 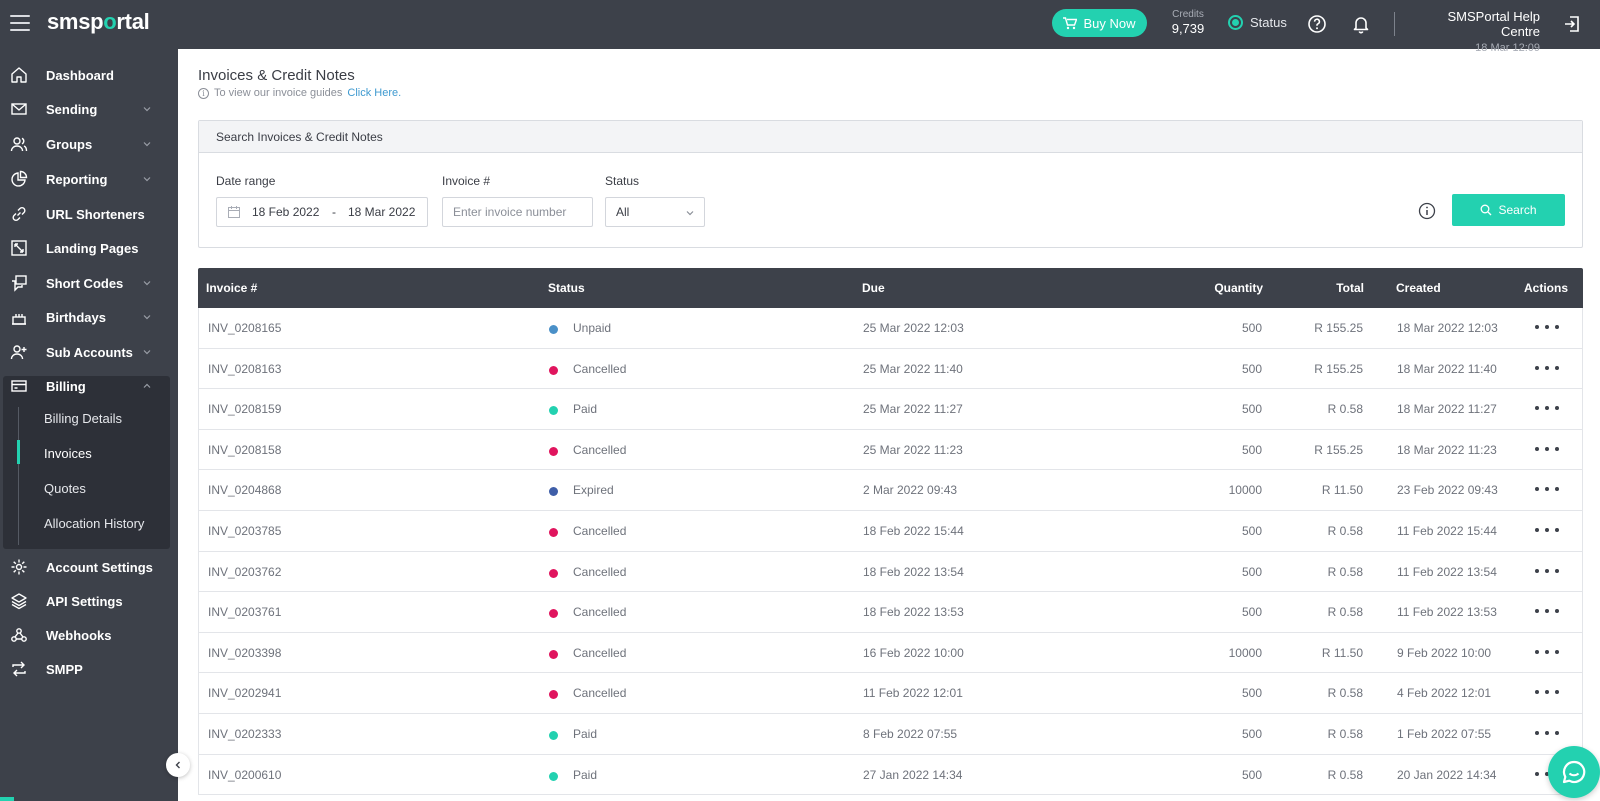 What do you see at coordinates (1317, 24) in the screenshot?
I see `help-icon` at bounding box center [1317, 24].